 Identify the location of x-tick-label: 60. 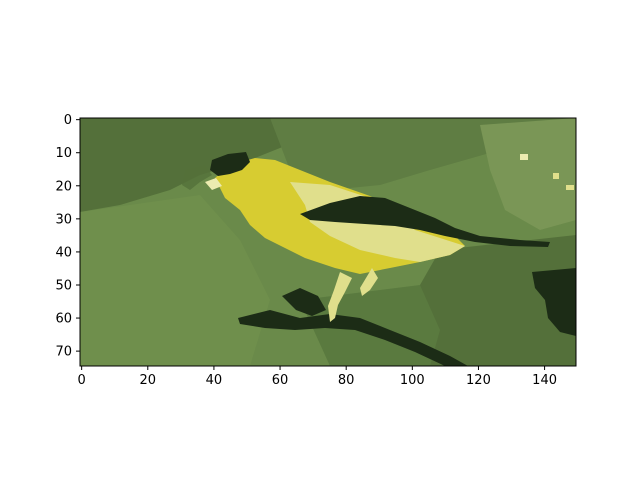
(280, 380).